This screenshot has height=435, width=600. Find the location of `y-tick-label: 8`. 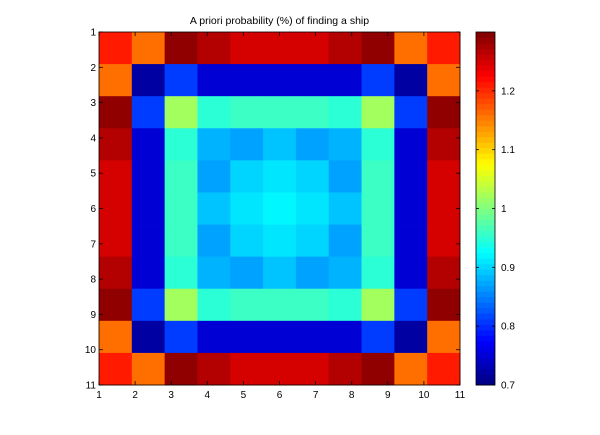

y-tick-label: 8 is located at coordinates (93, 280).